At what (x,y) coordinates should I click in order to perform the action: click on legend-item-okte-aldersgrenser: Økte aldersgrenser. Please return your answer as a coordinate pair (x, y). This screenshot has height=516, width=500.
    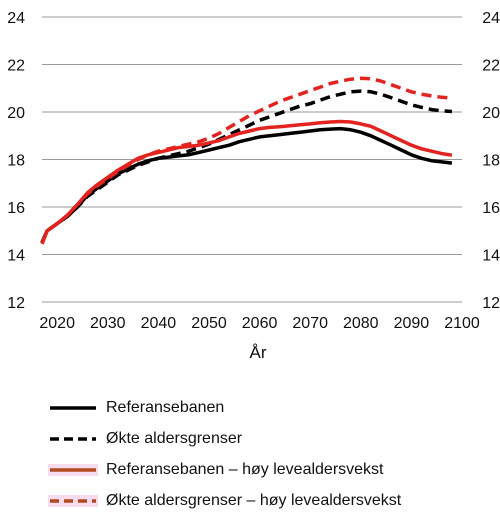
    Looking at the image, I should click on (224, 438).